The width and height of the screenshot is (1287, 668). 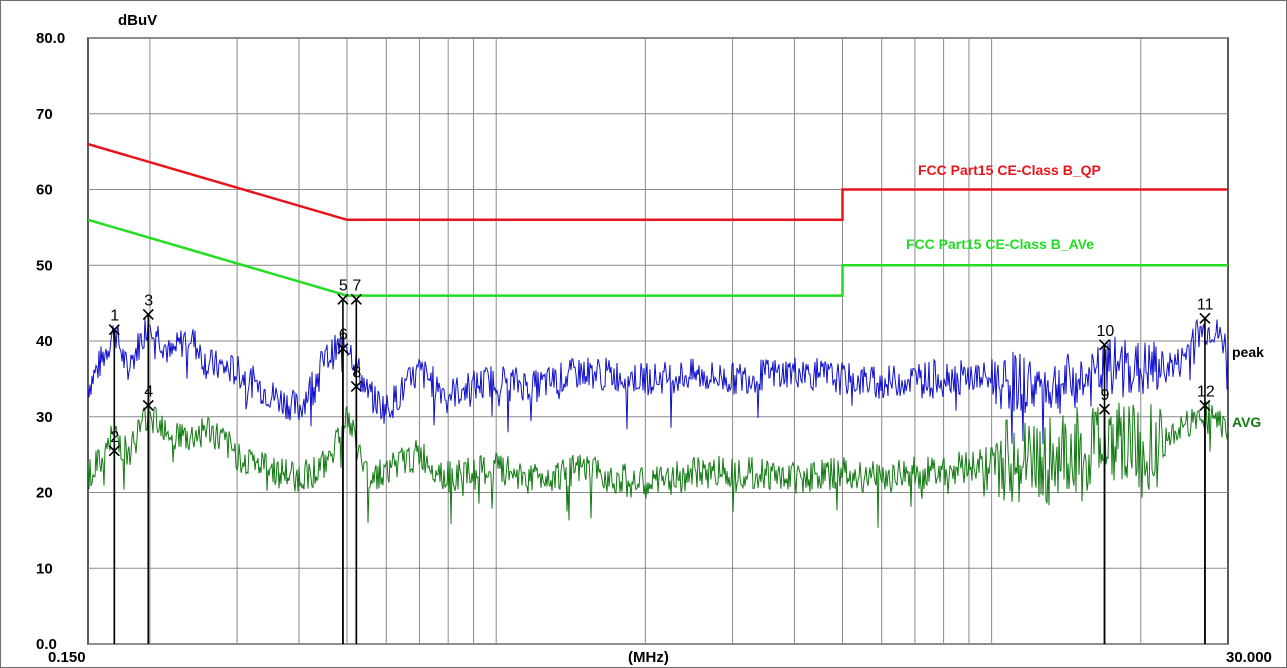 I want to click on marker-label: 2, so click(x=114, y=437).